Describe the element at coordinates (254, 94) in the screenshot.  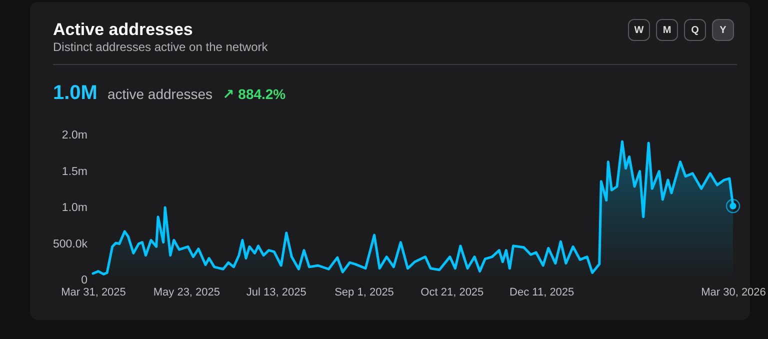
I see `text: ↗ 884.2%` at that location.